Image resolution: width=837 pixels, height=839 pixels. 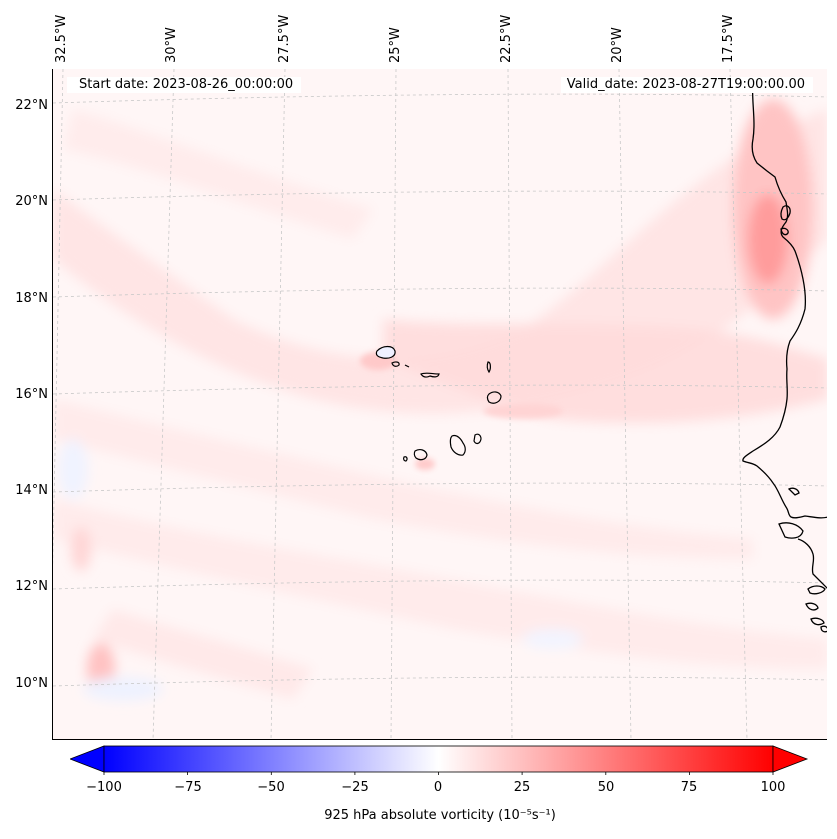 What do you see at coordinates (728, 38) in the screenshot?
I see `lon-label-17-5w: 17.5°W` at bounding box center [728, 38].